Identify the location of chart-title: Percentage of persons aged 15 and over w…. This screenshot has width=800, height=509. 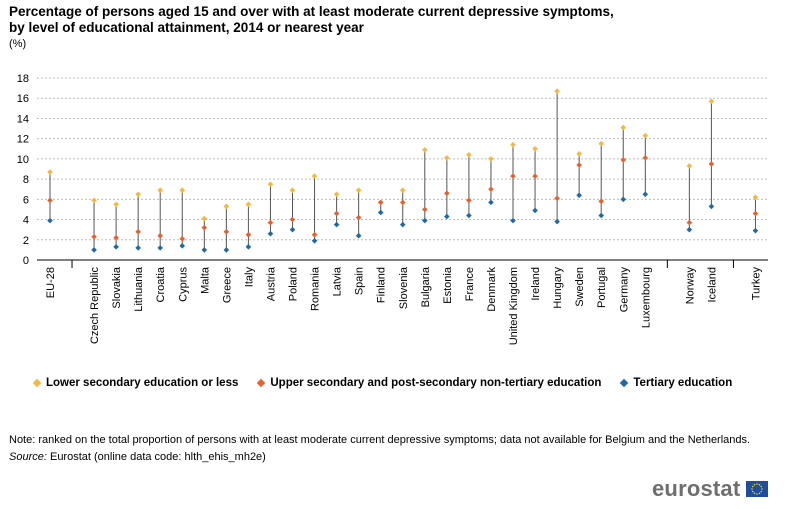
(389, 20).